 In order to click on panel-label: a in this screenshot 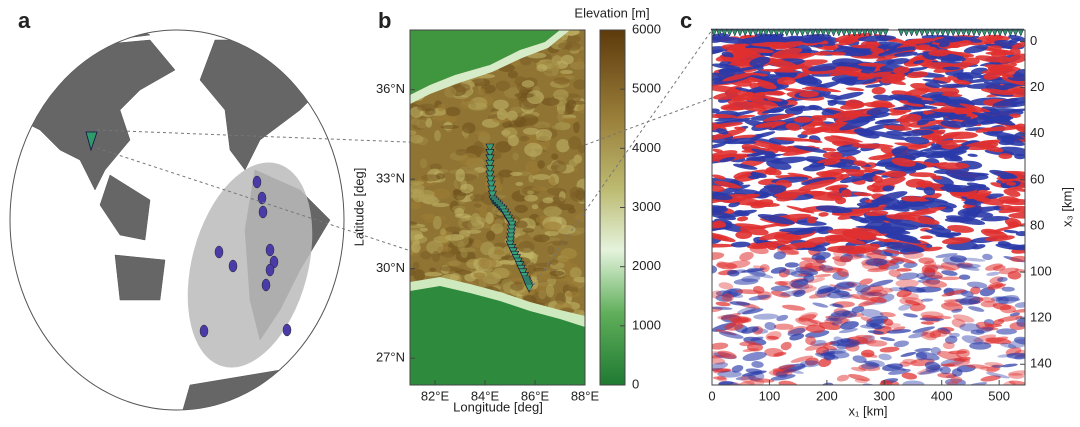, I will do `click(24, 20)`.